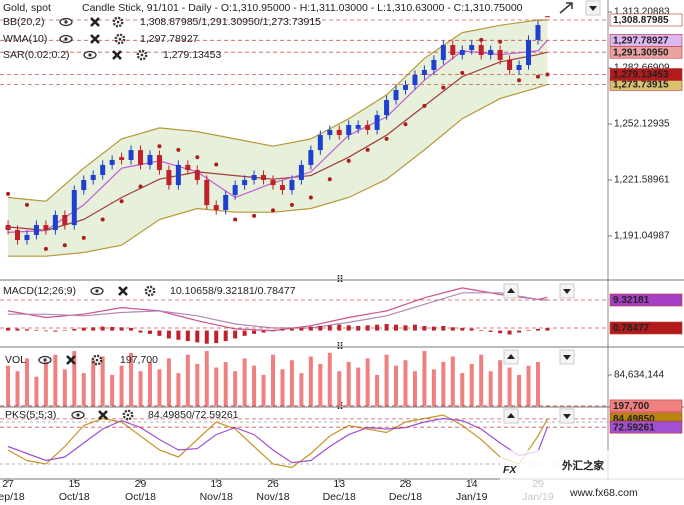 This screenshot has height=505, width=684. What do you see at coordinates (631, 406) in the screenshot?
I see `last-value-label: 197,700` at bounding box center [631, 406].